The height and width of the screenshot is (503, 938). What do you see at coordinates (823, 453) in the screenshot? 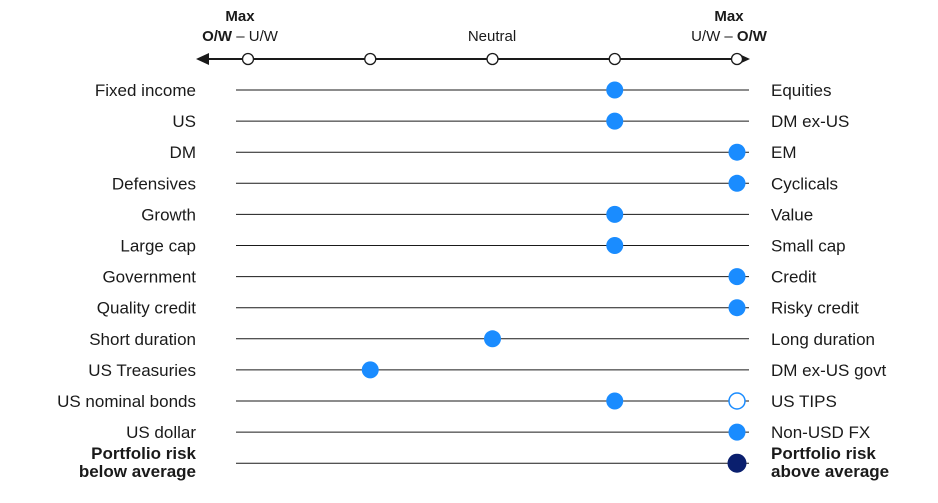
I see `row-right-label-12-0: Portfolio risk` at bounding box center [823, 453].